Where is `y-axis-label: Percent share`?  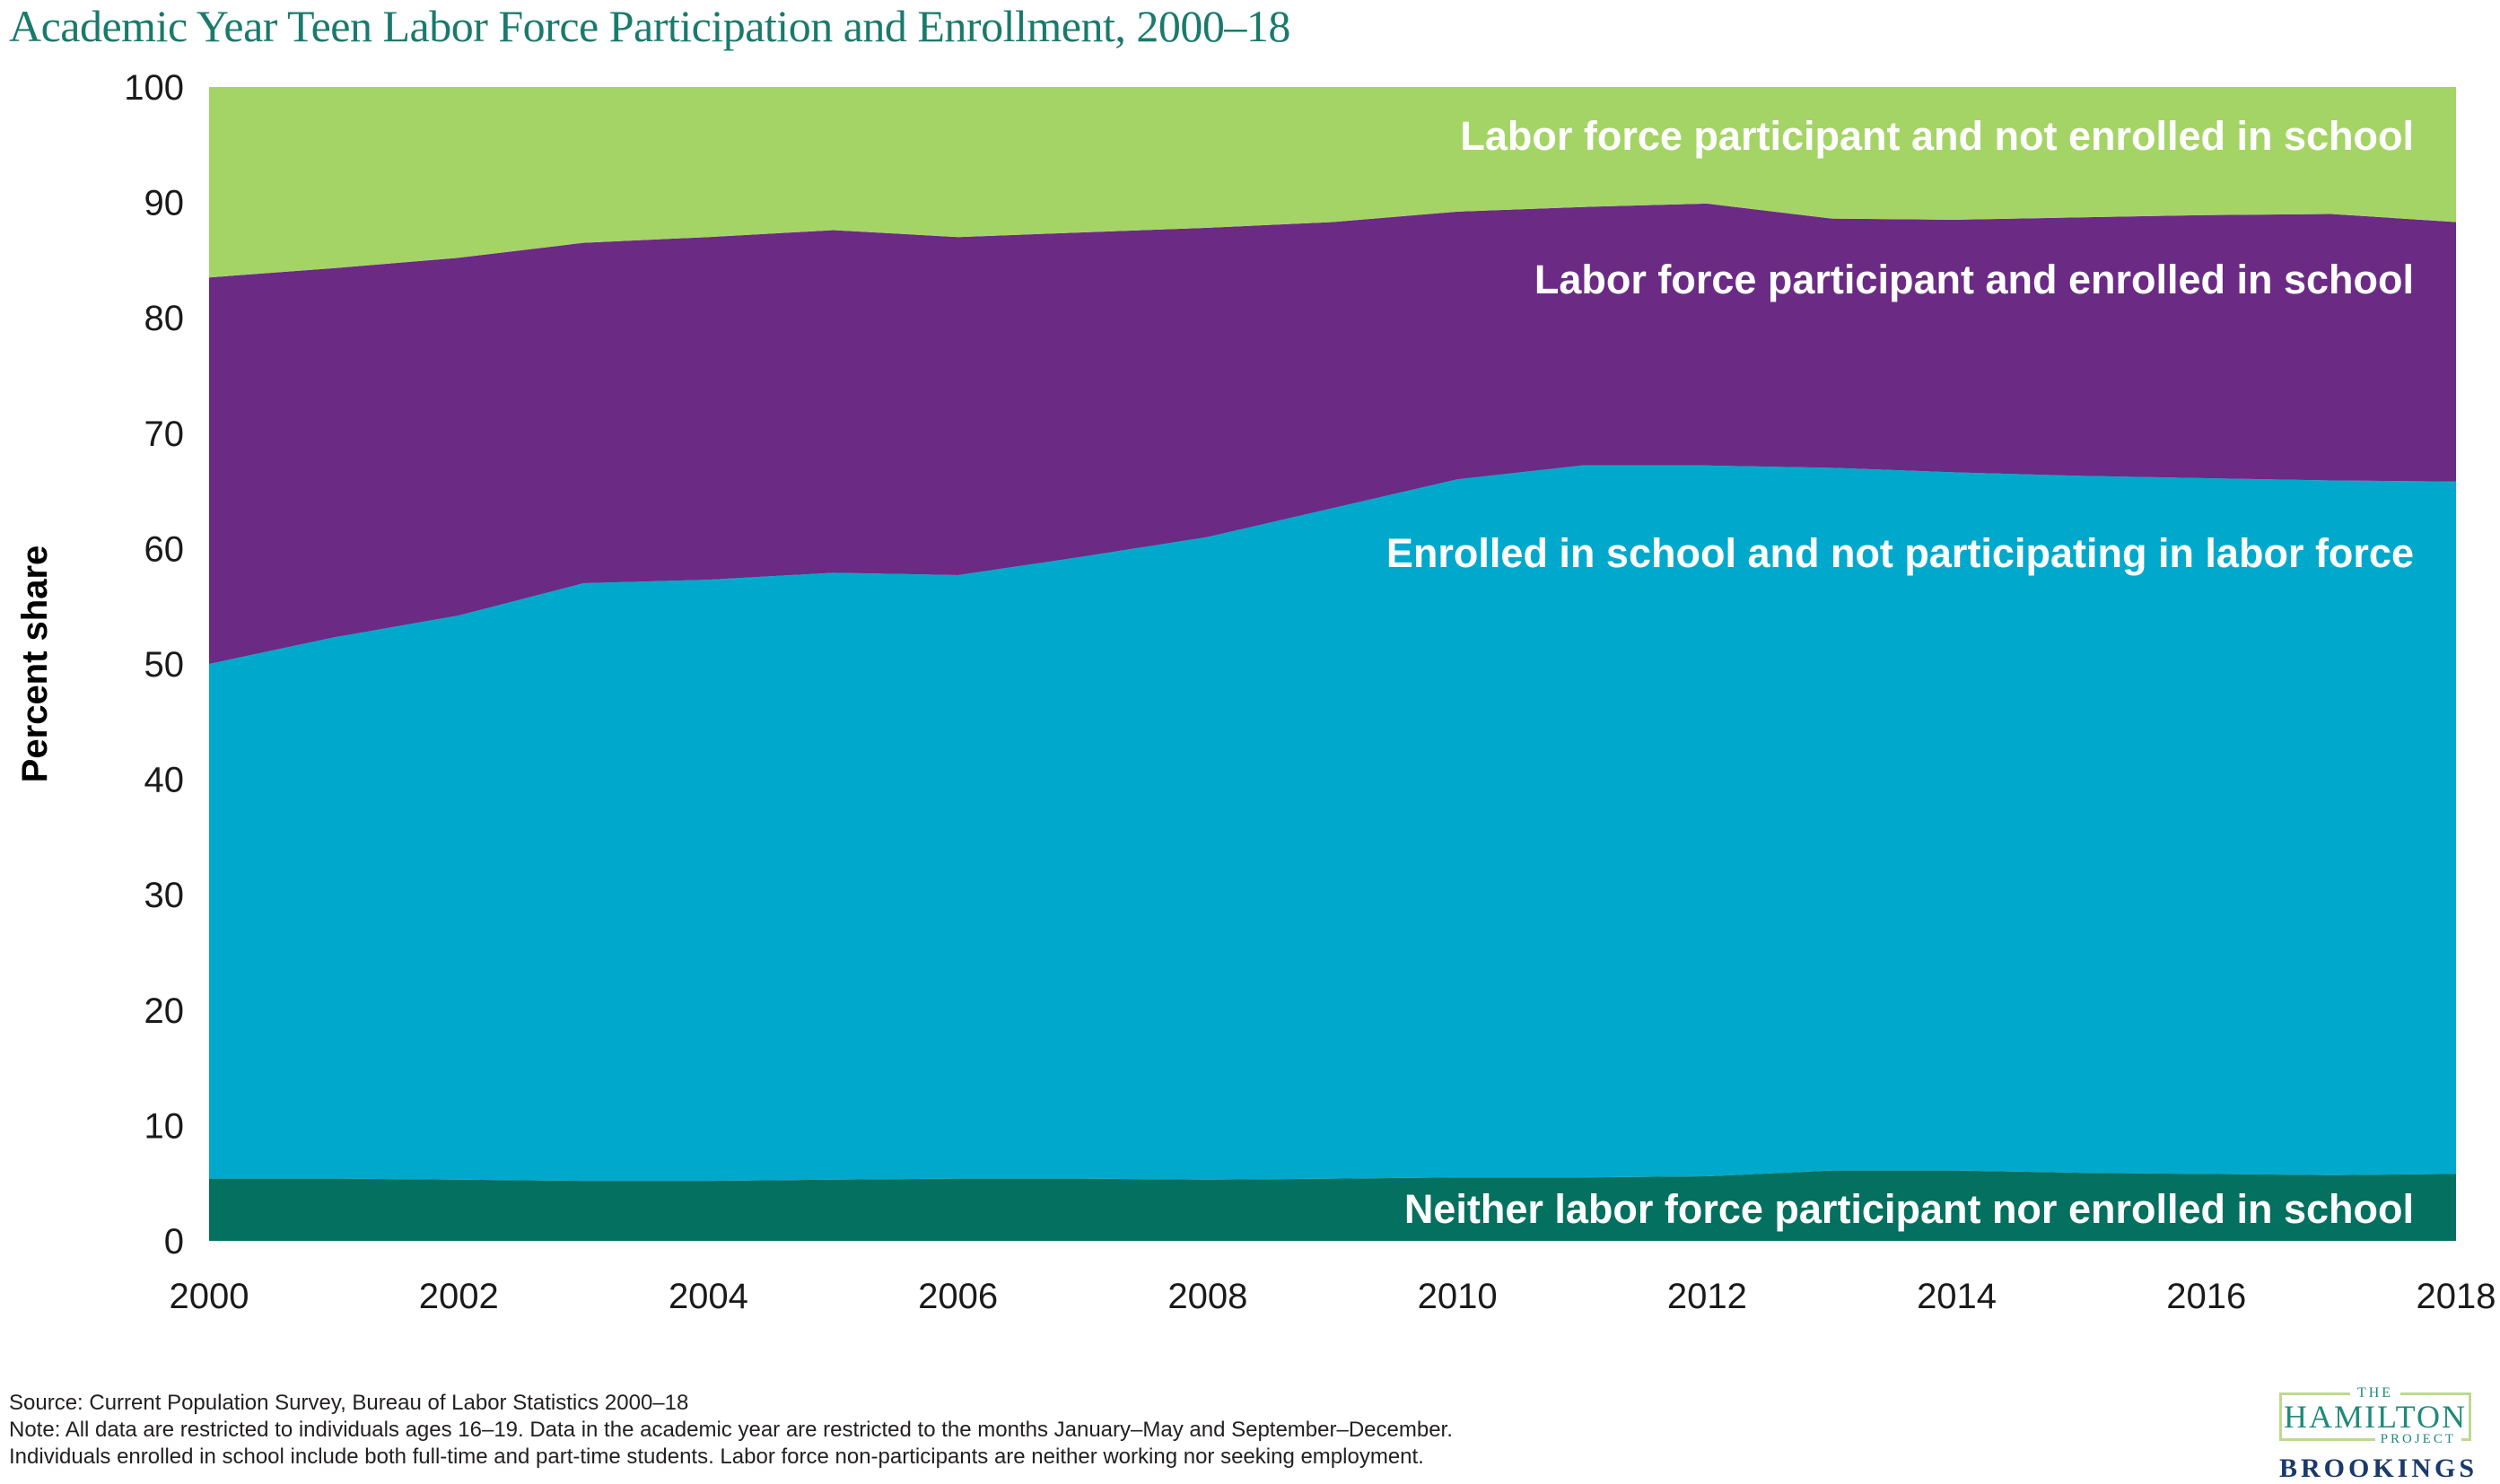
y-axis-label: Percent share is located at coordinates (35, 664).